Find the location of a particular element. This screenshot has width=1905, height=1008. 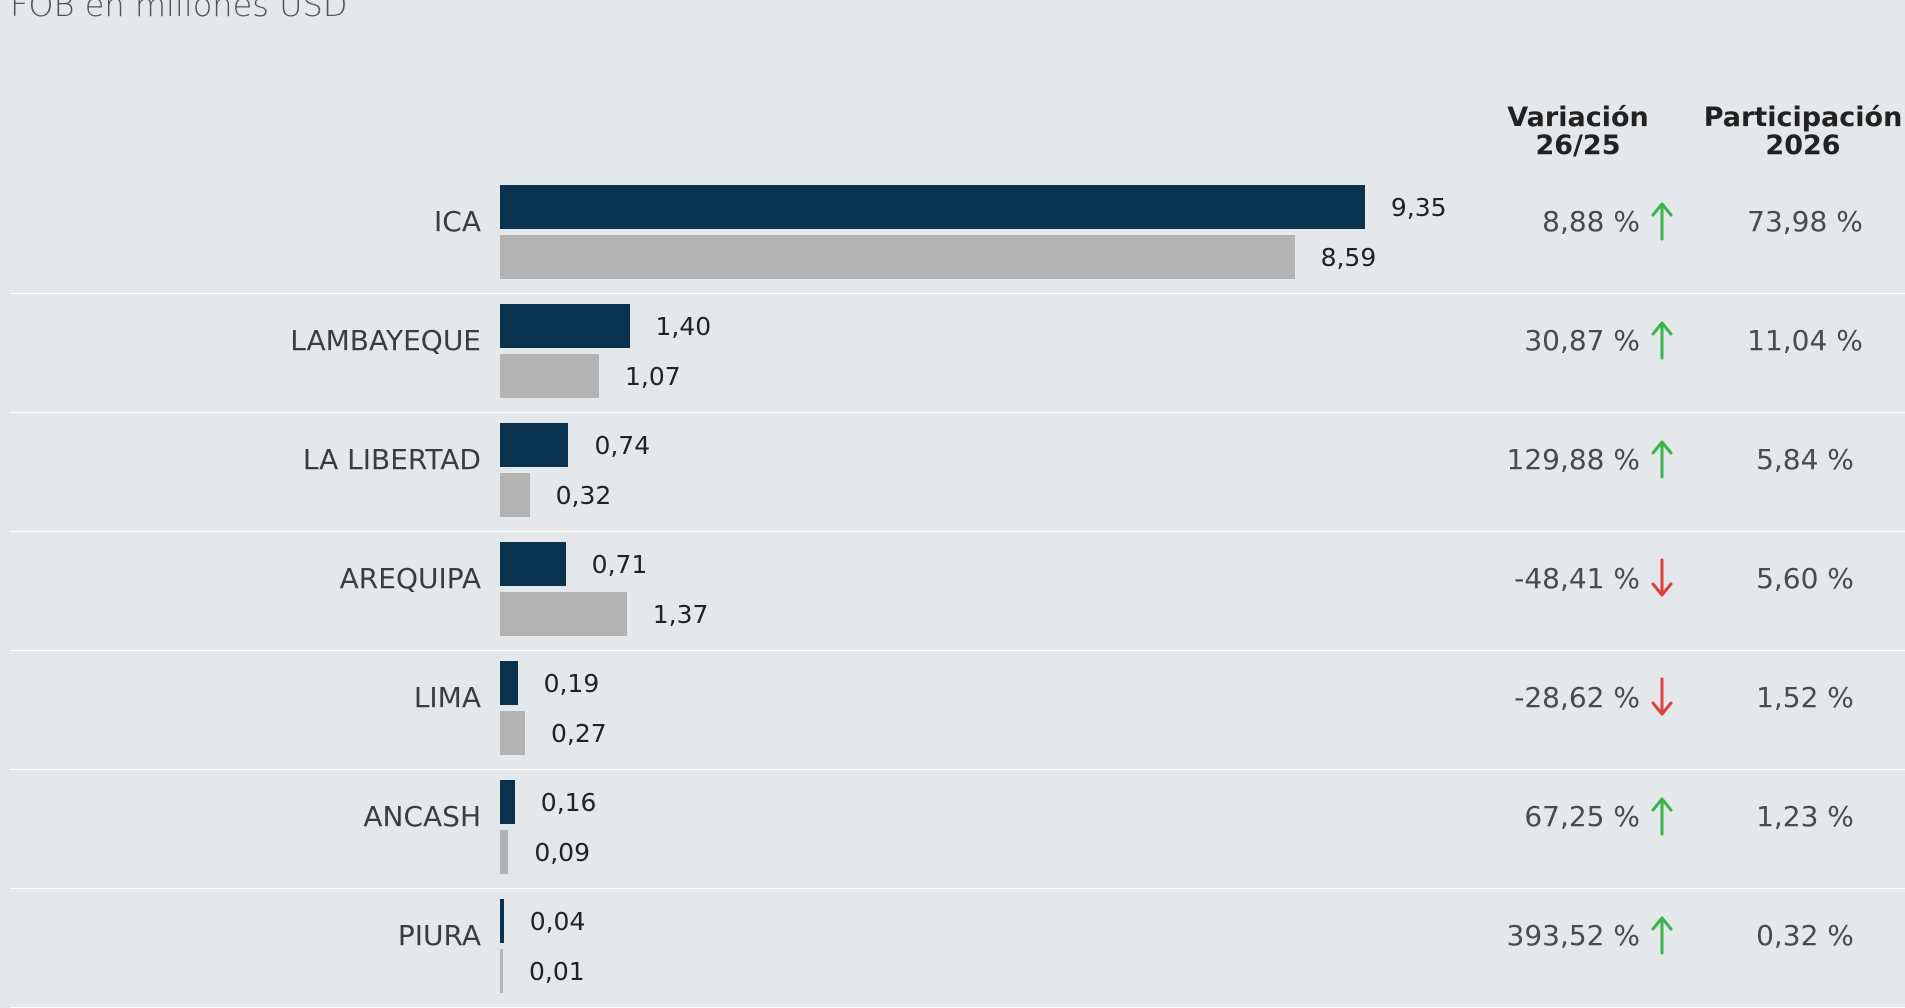

variation-value: 129,88 % is located at coordinates (1573, 459).